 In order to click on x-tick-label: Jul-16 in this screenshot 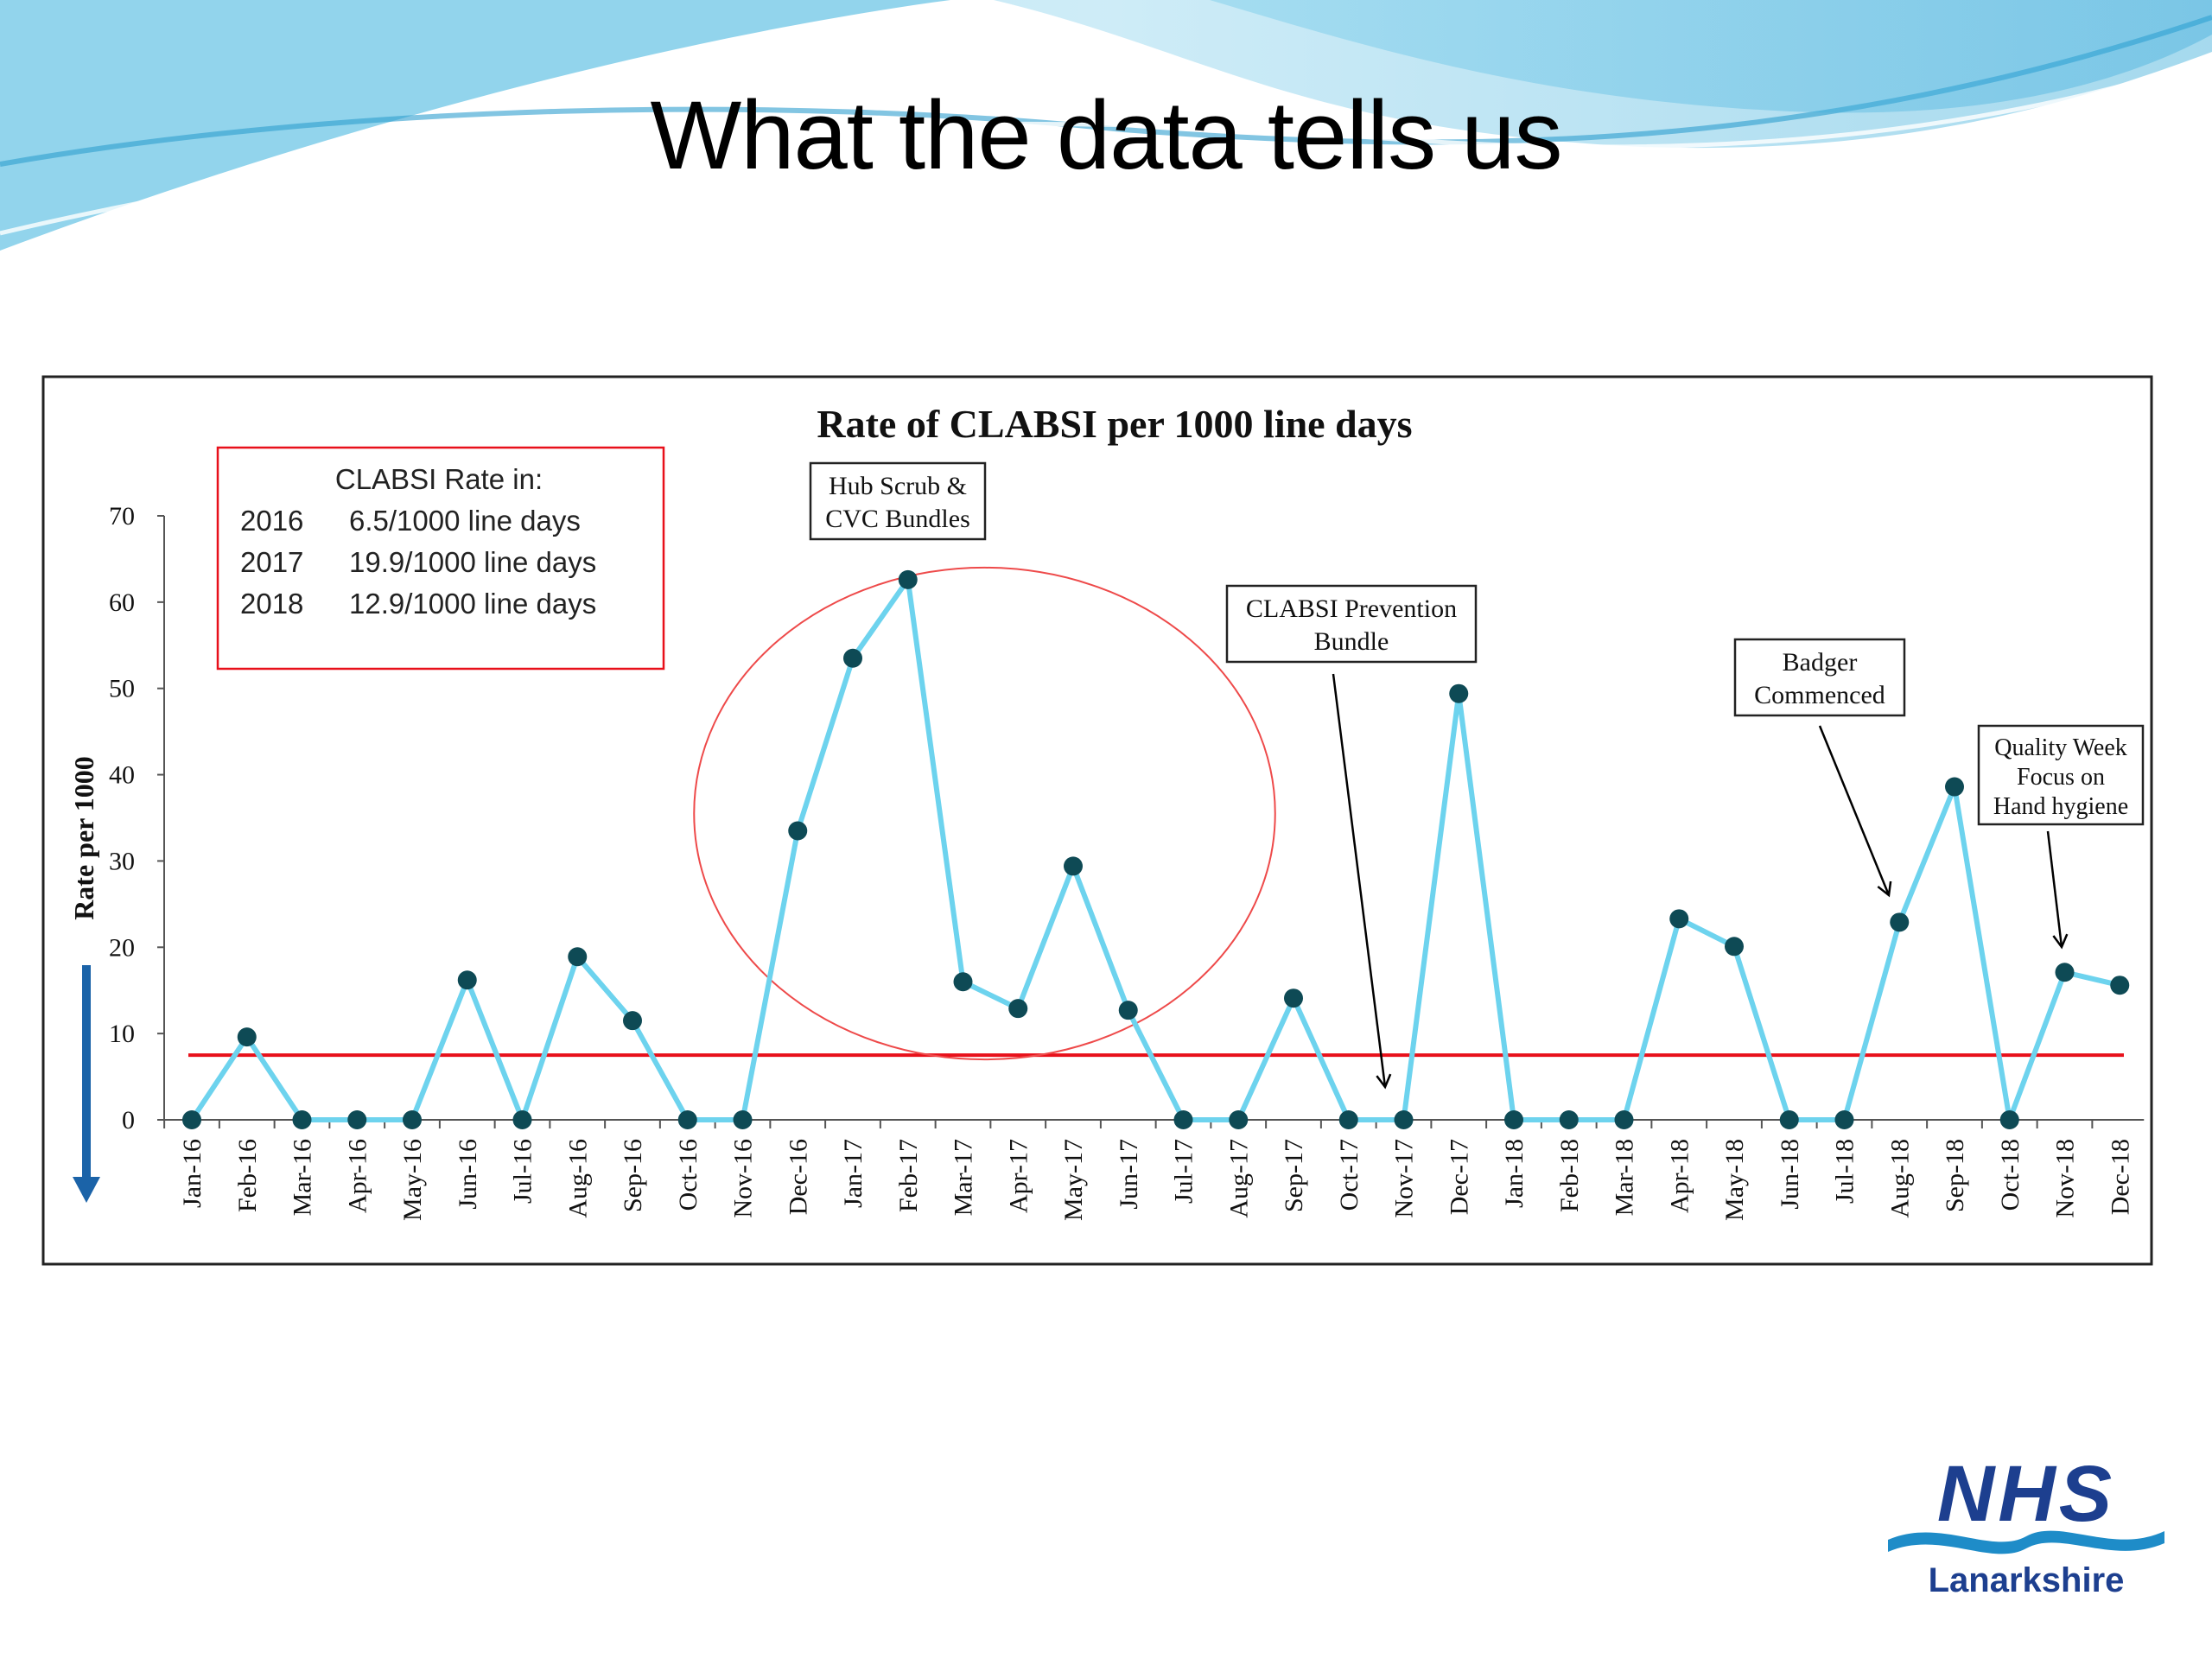, I will do `click(523, 1171)`.